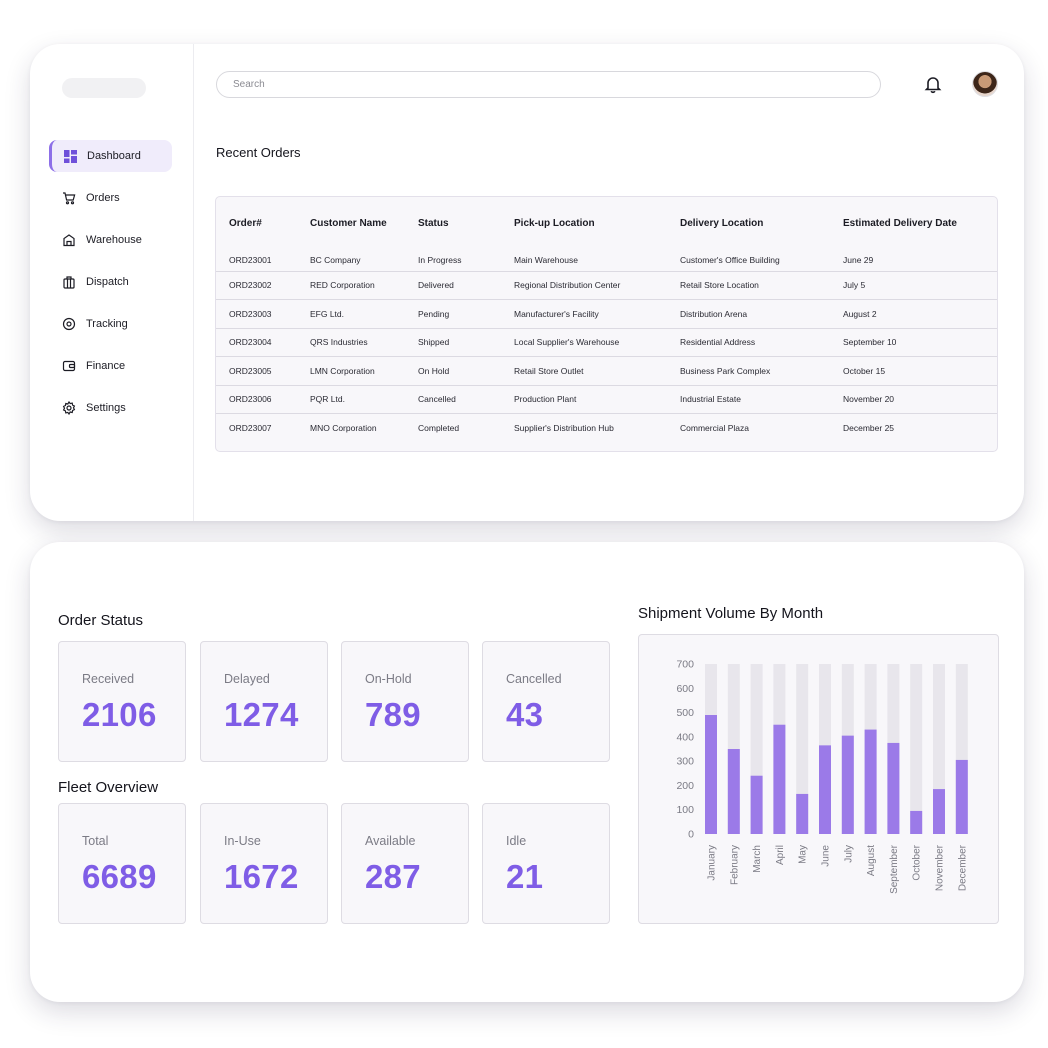 This screenshot has height=1048, width=1048. Describe the element at coordinates (685, 689) in the screenshot. I see `y-tick-label: 600` at that location.